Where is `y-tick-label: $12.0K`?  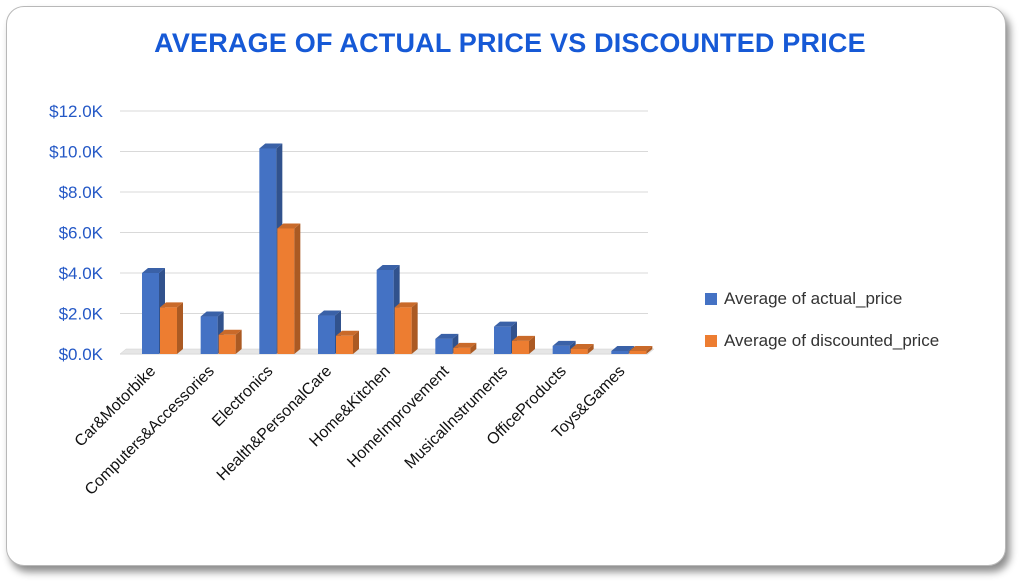 y-tick-label: $12.0K is located at coordinates (76, 111).